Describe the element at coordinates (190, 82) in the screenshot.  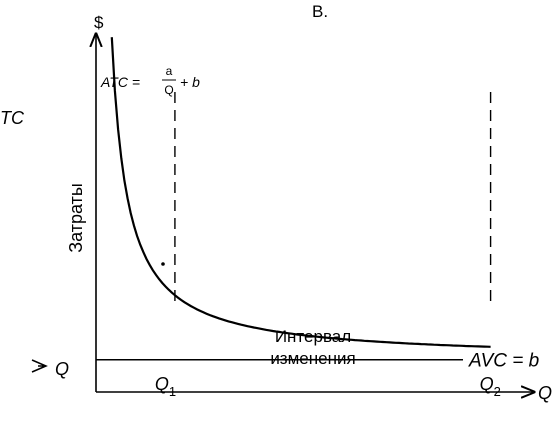
I see `atc-formula-rest: + b` at that location.